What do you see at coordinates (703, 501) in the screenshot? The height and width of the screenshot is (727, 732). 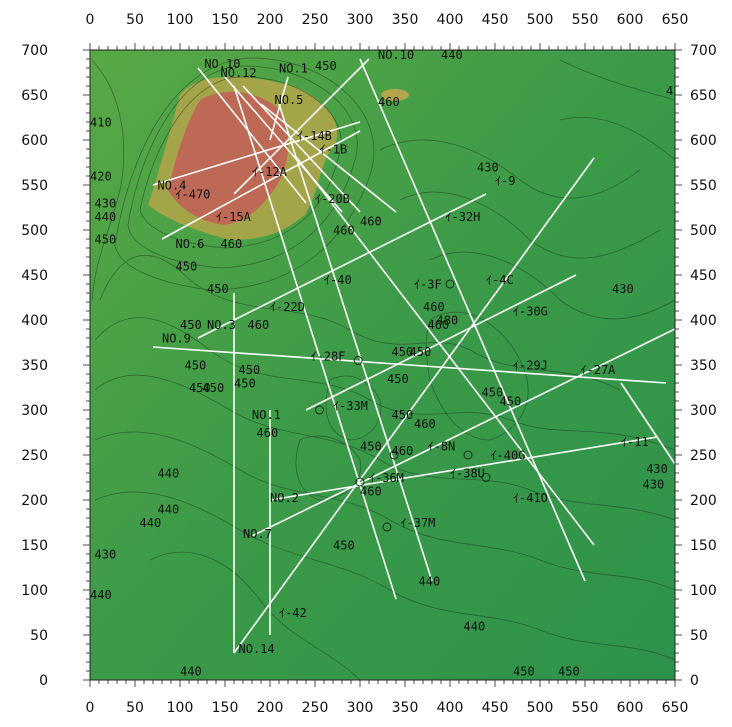 I see `y-tick-label-right: 200` at bounding box center [703, 501].